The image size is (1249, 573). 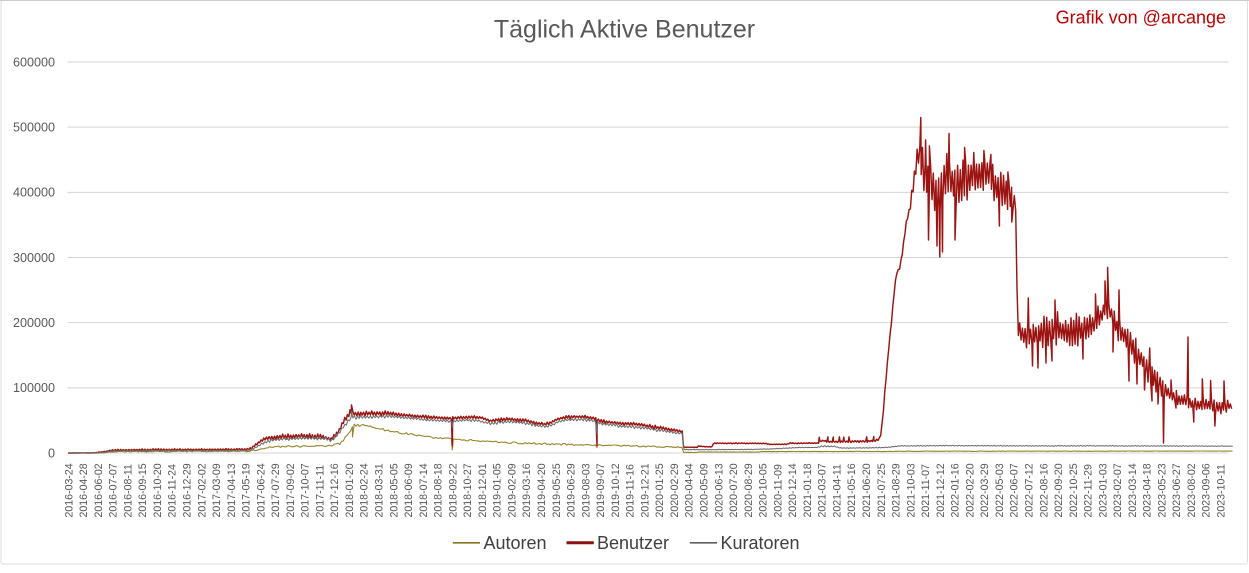 I want to click on svg-text: 2022-10-25, so click(x=1074, y=490).